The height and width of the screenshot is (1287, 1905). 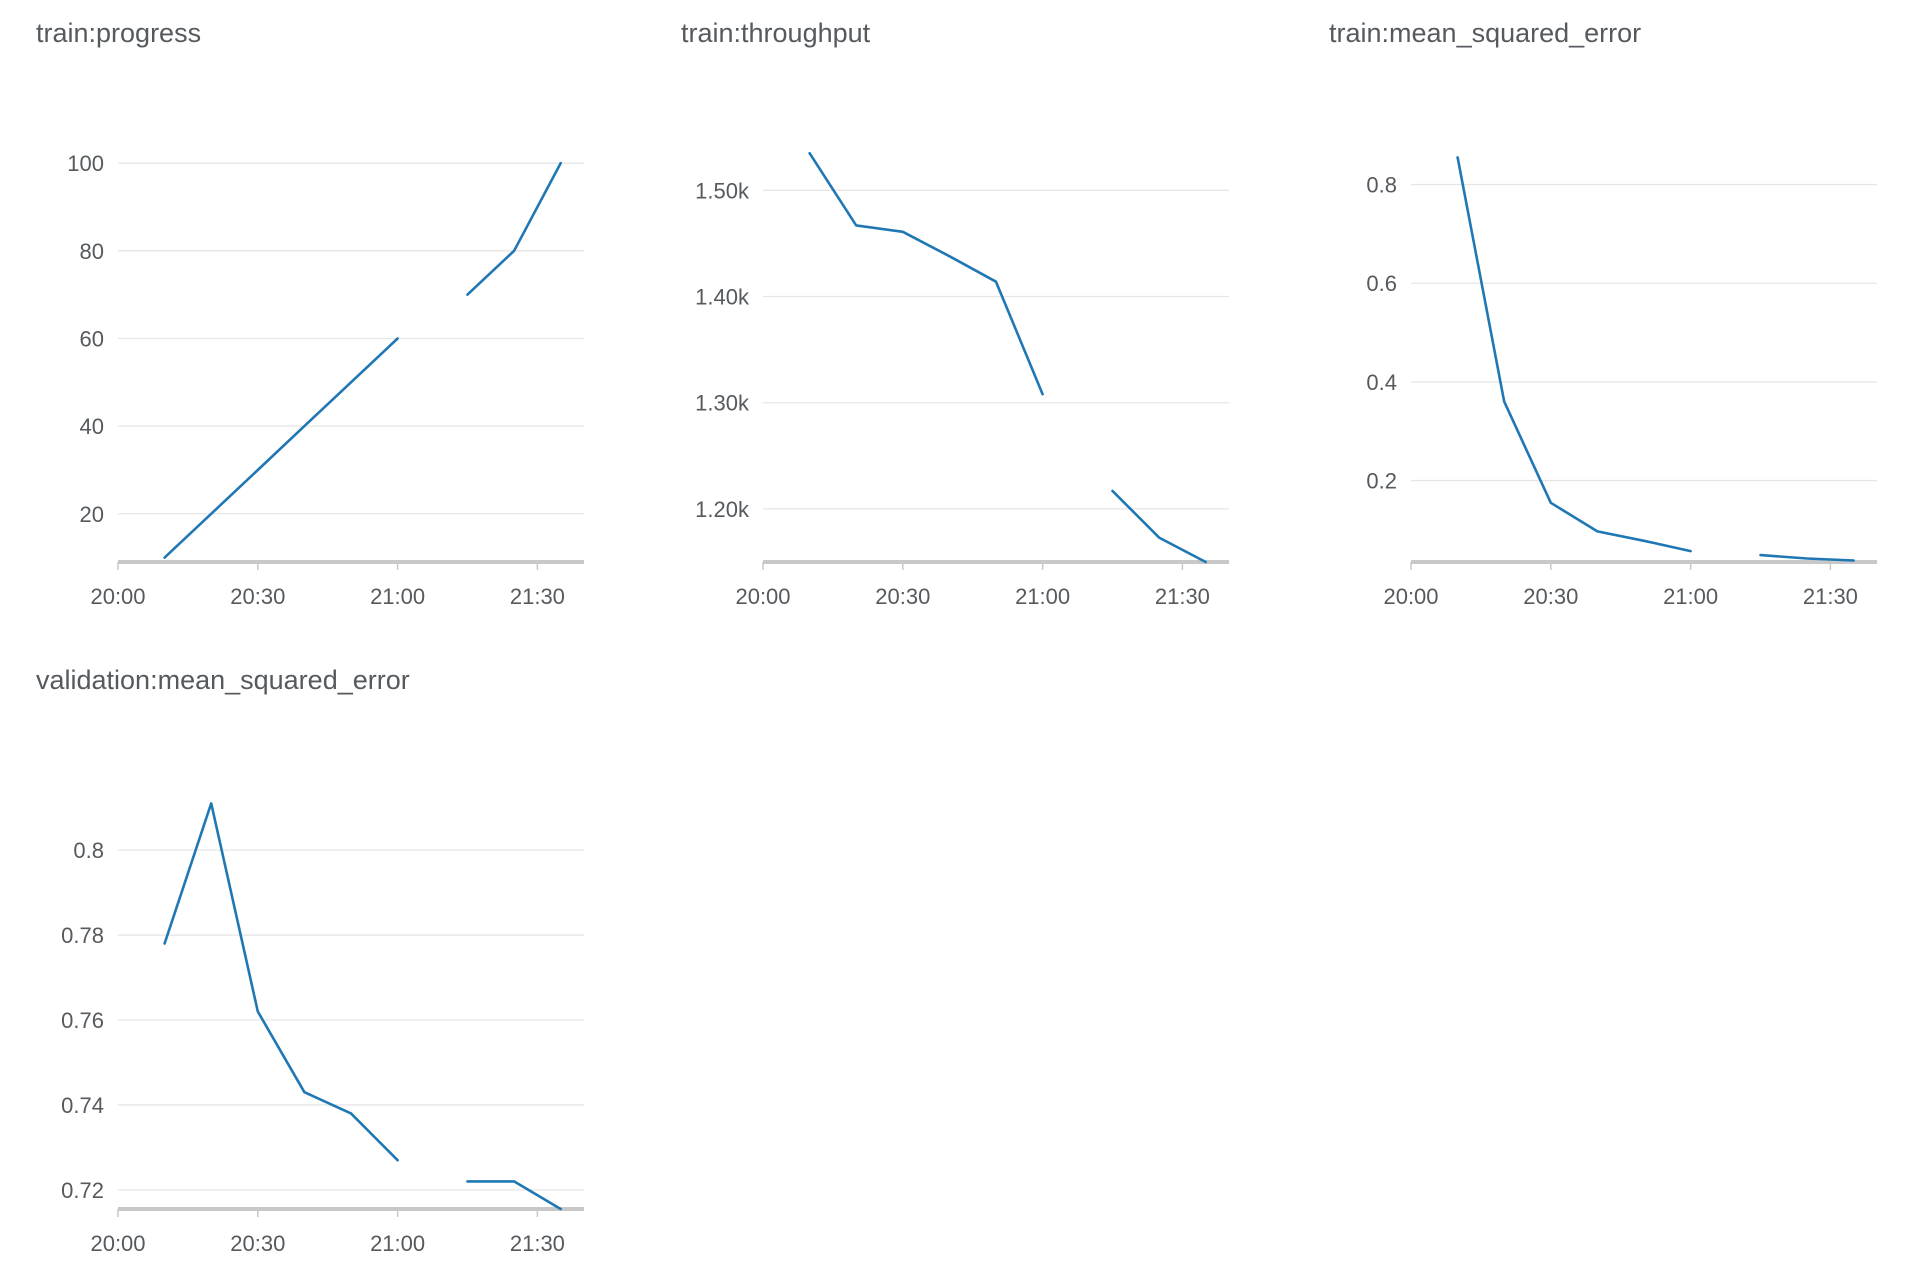 What do you see at coordinates (92, 514) in the screenshot?
I see `y-tick-label: 20` at bounding box center [92, 514].